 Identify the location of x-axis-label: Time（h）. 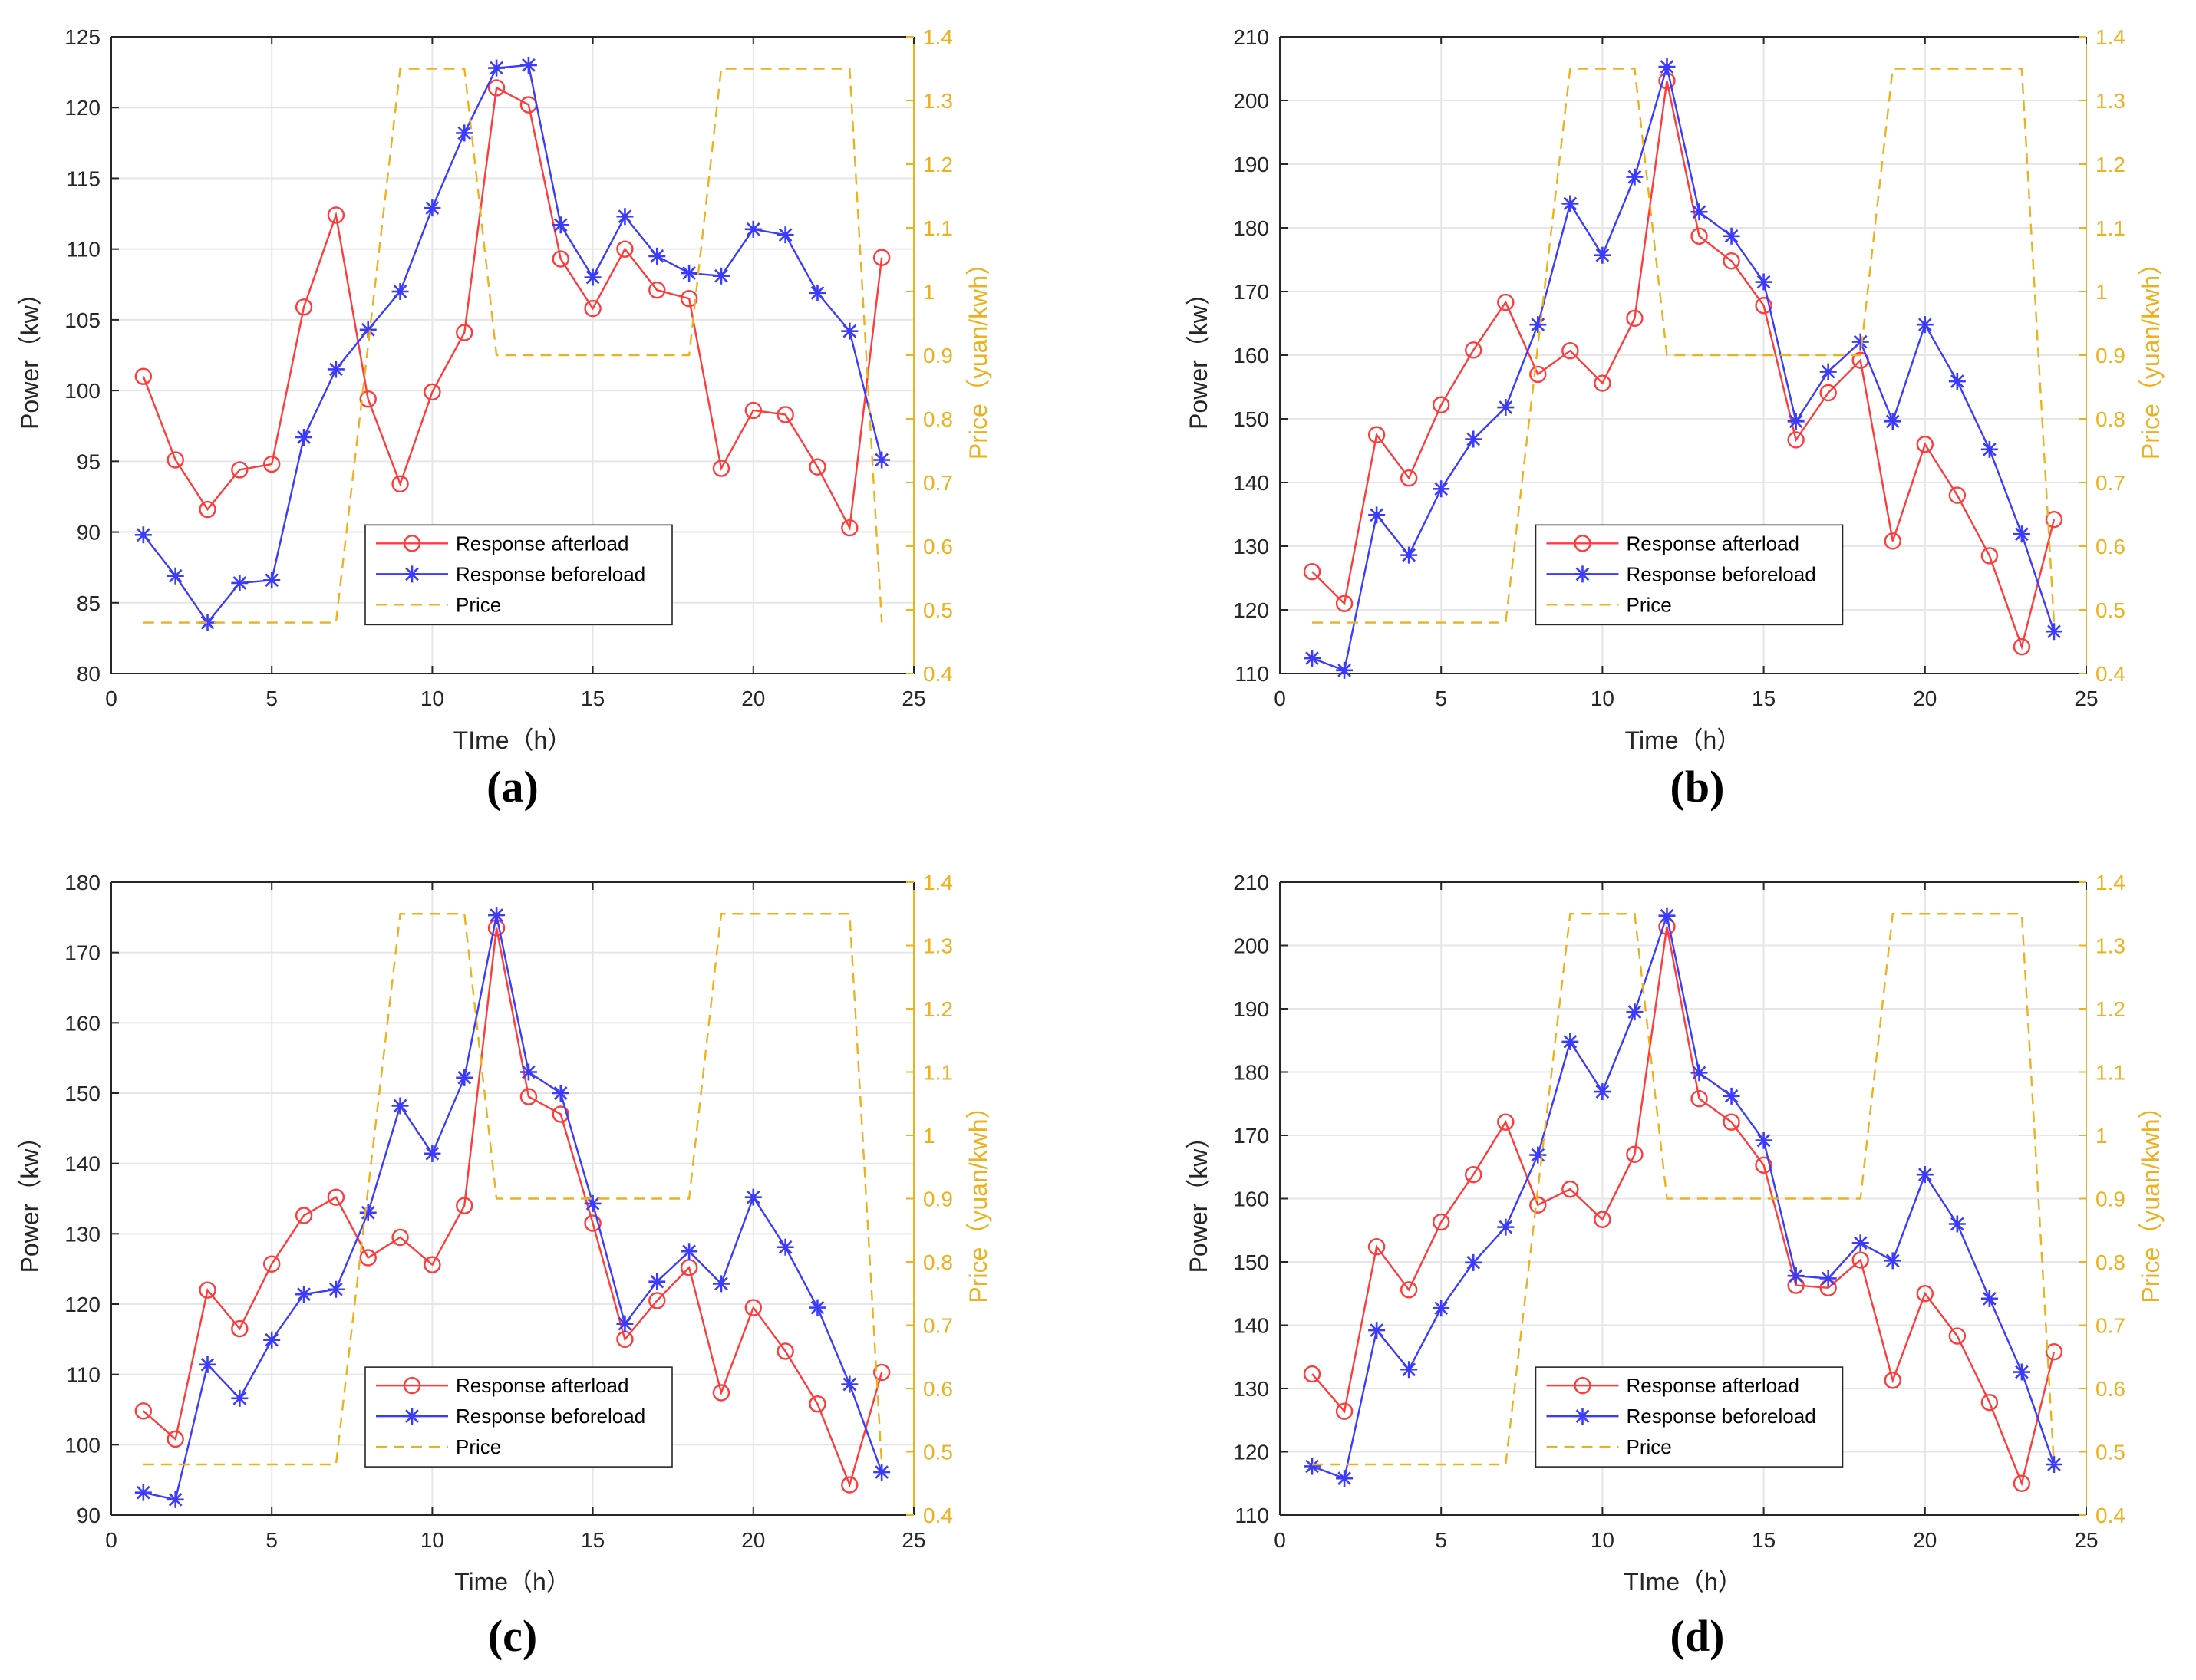
(512, 1582).